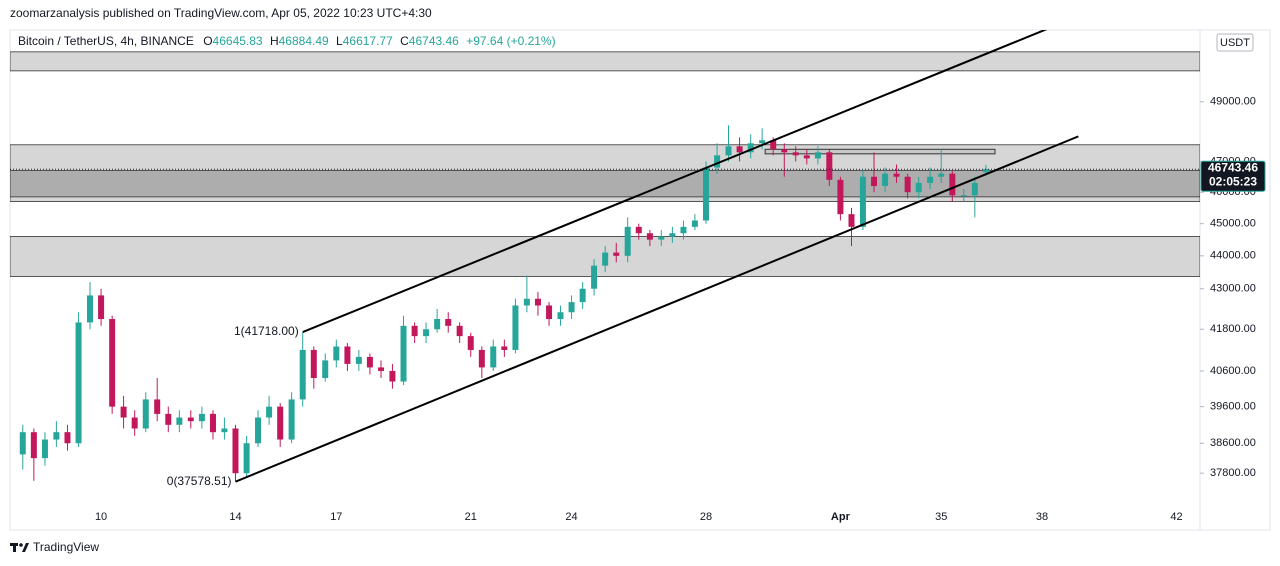 The height and width of the screenshot is (566, 1280). What do you see at coordinates (238, 41) in the screenshot?
I see `open-value: 46645.83` at bounding box center [238, 41].